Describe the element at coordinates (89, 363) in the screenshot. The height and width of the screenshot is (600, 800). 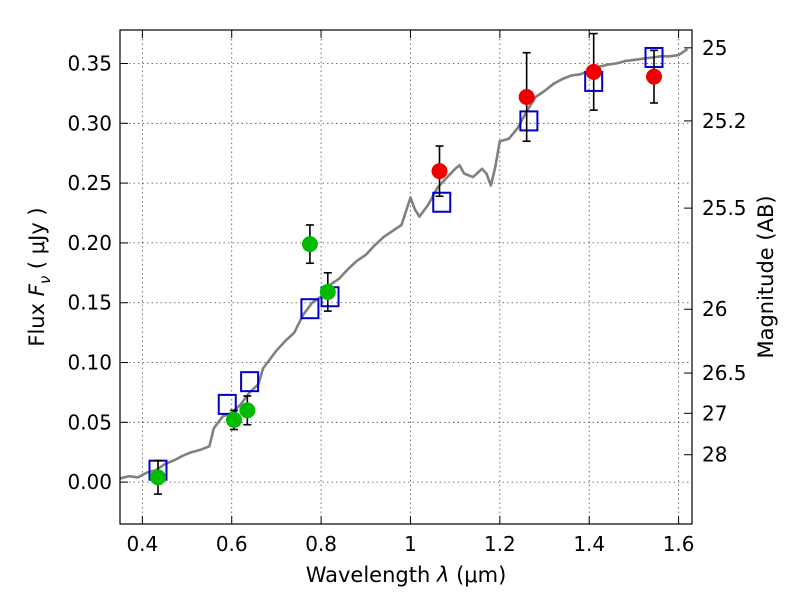
I see `y-tick-label: 0.10` at that location.